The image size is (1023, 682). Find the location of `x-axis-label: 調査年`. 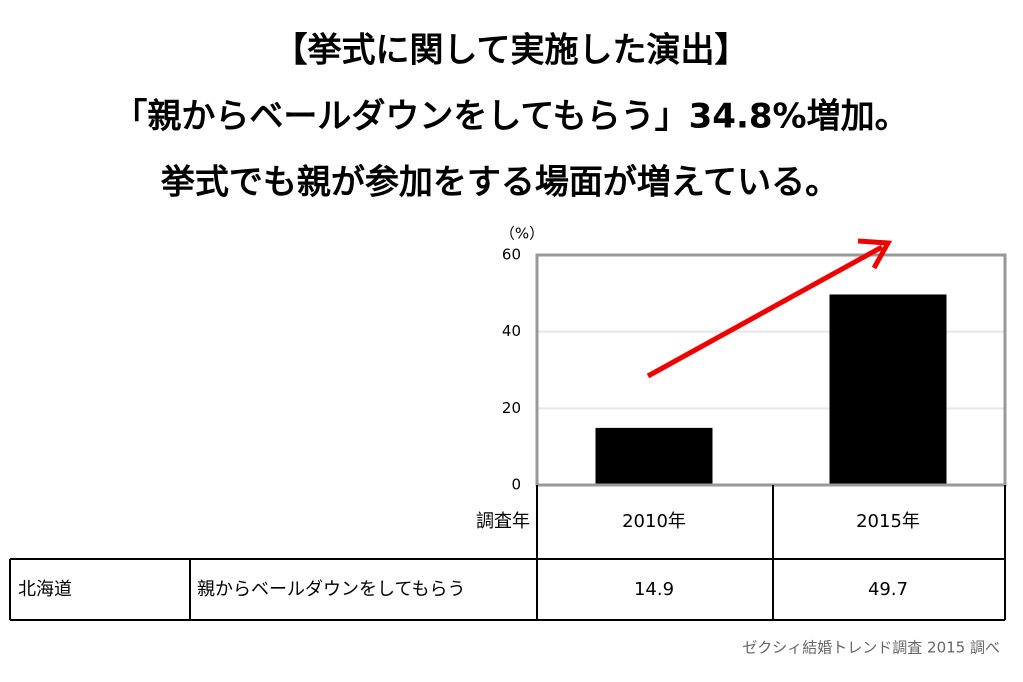

x-axis-label: 調査年 is located at coordinates (503, 521).